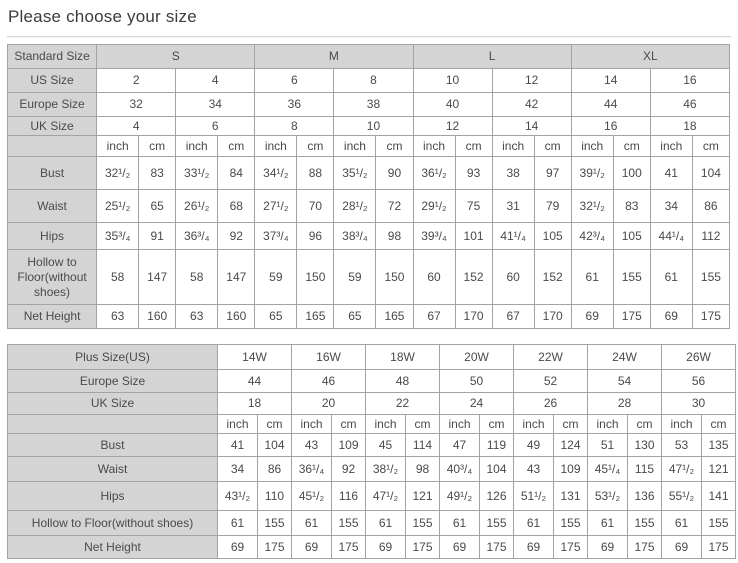  Describe the element at coordinates (236, 277) in the screenshot. I see `value-cell: 147` at that location.